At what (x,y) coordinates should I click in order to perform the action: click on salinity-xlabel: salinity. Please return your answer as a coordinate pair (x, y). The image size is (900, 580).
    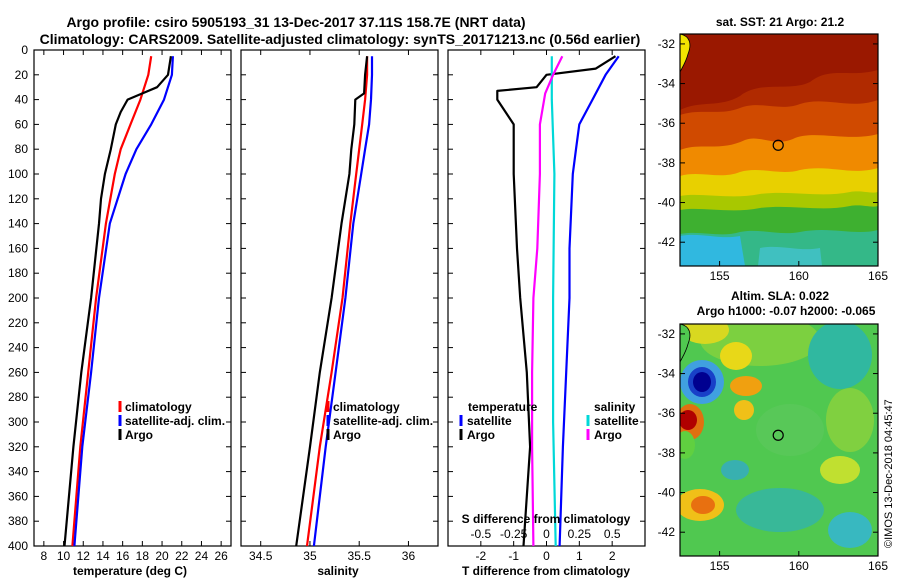
    Looking at the image, I should click on (338, 571).